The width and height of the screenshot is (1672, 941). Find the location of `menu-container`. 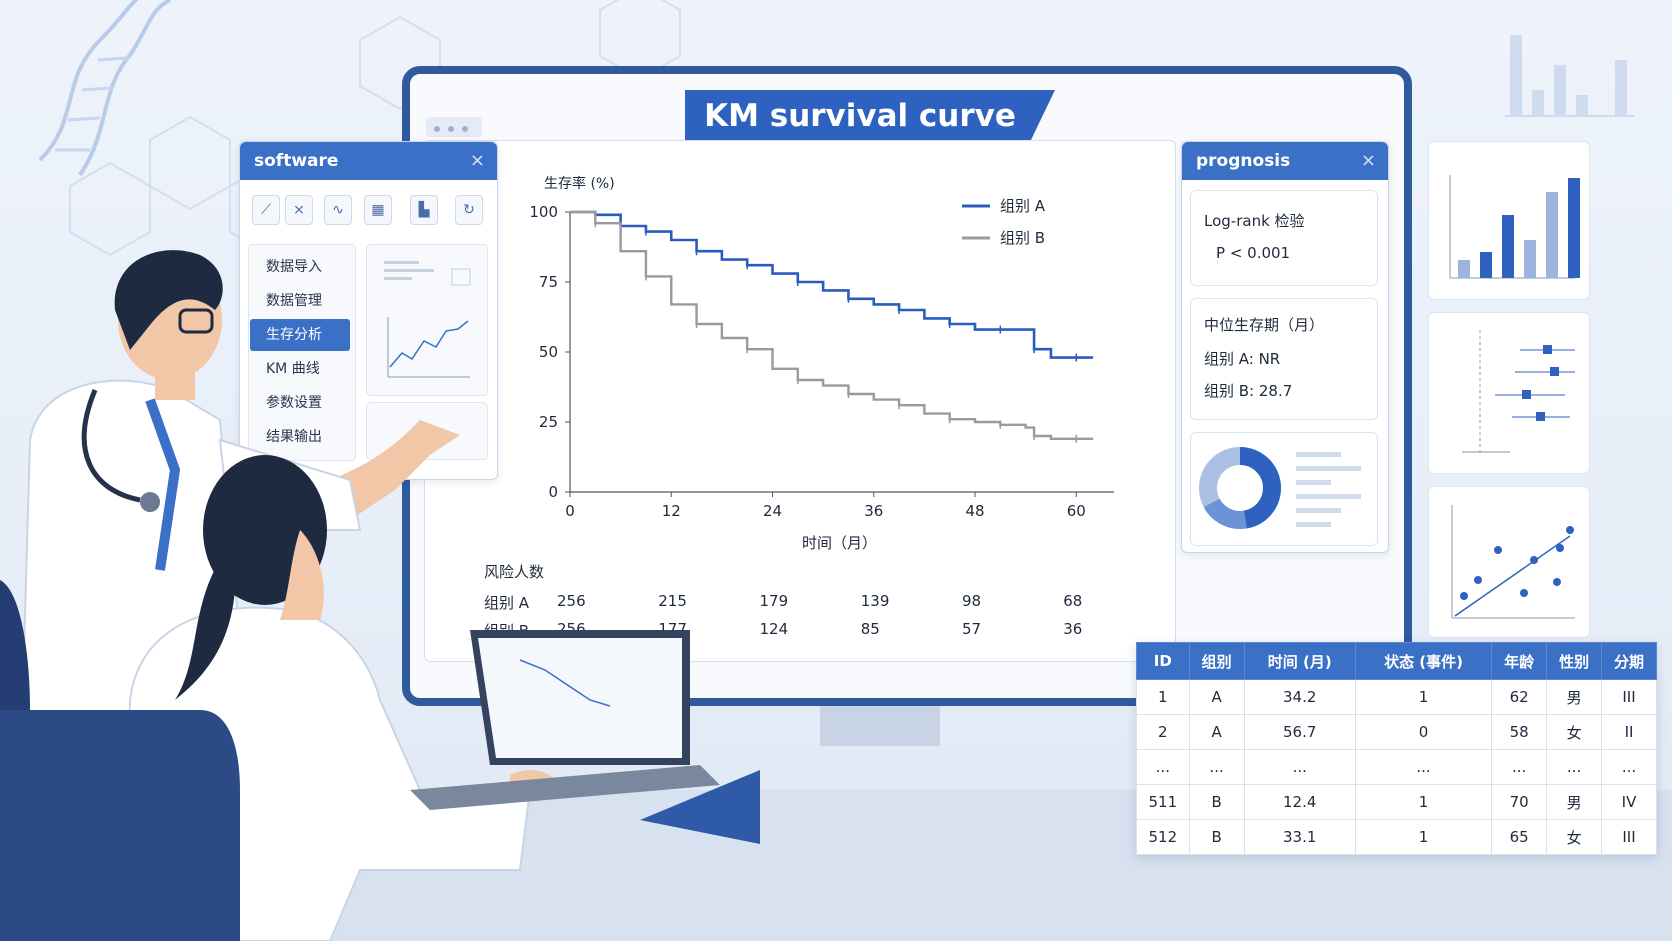

menu-container is located at coordinates (302, 352).